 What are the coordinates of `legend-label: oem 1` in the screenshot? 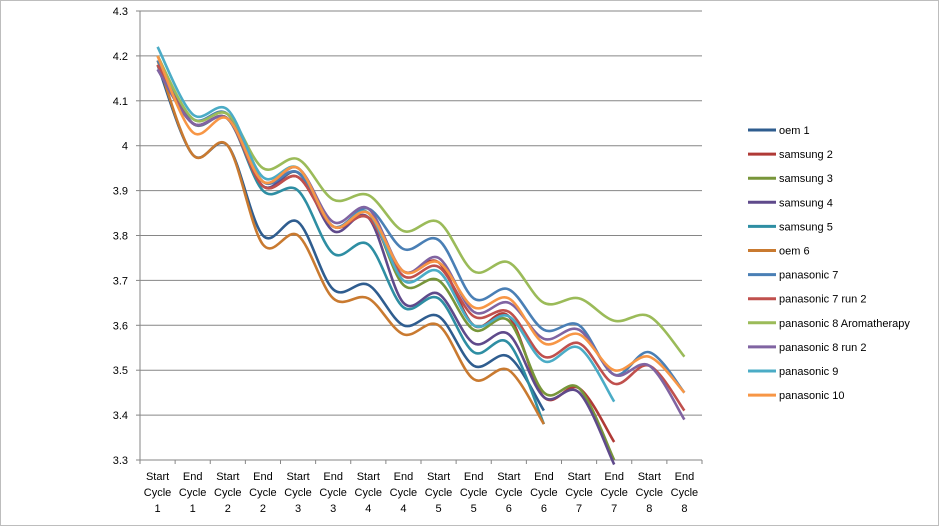 It's located at (794, 131).